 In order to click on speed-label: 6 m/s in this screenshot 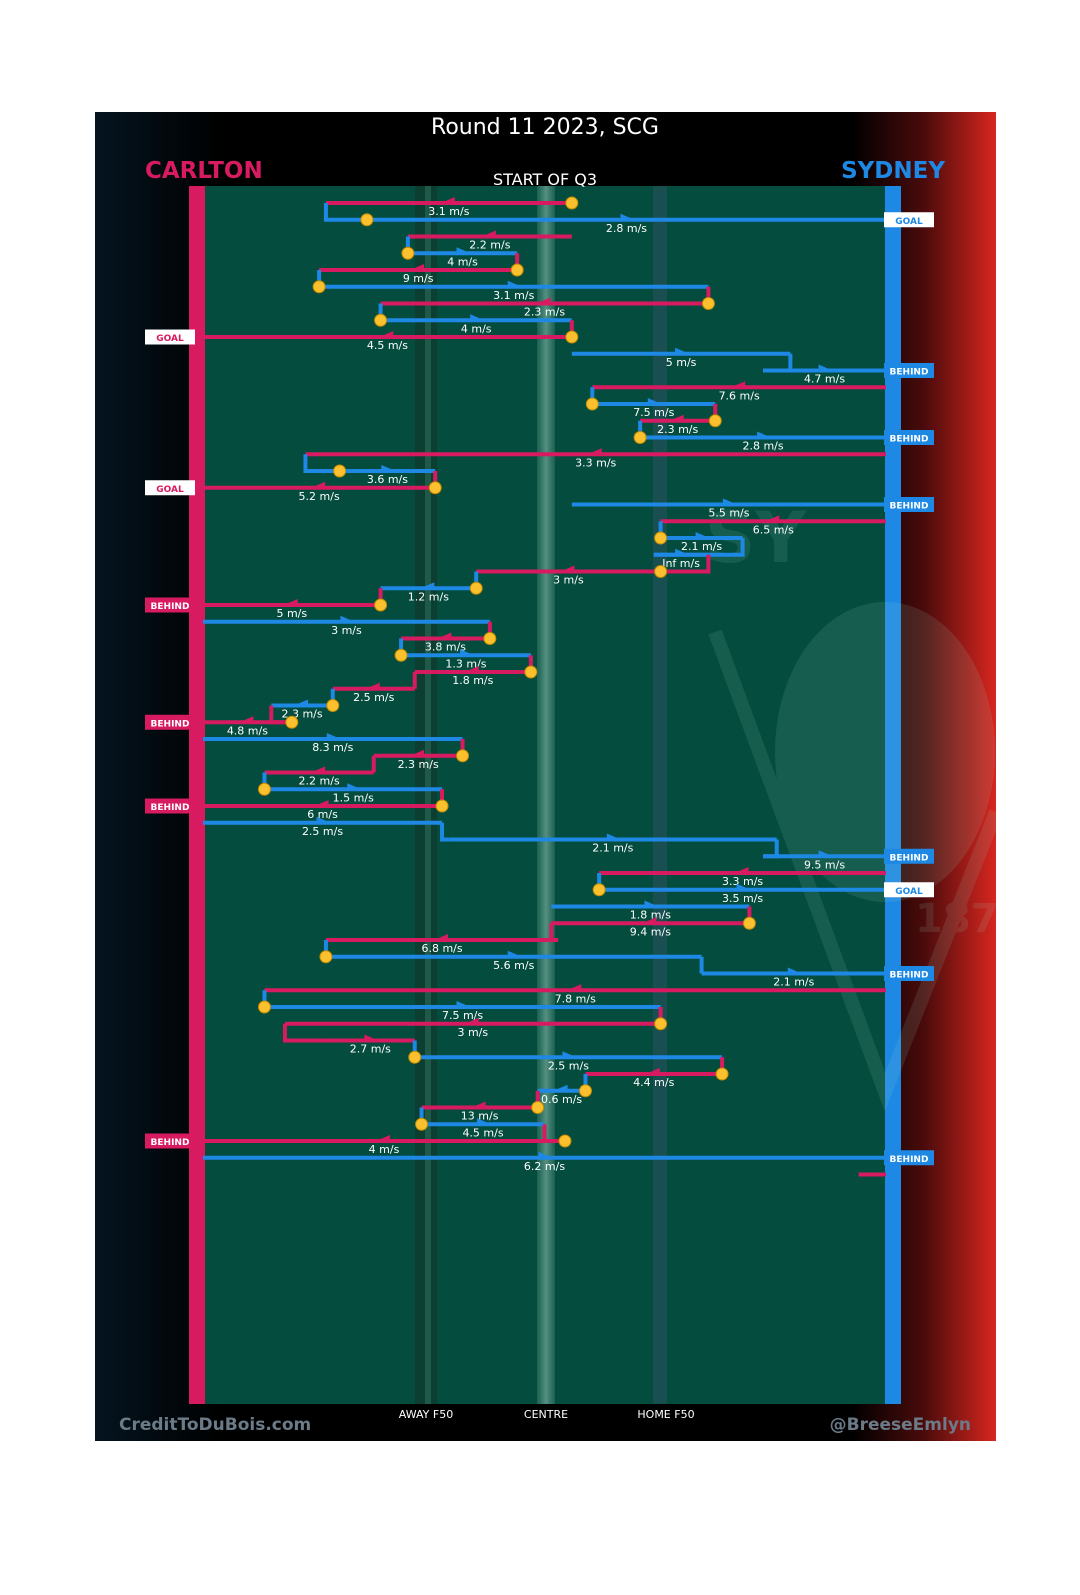, I will do `click(322, 814)`.